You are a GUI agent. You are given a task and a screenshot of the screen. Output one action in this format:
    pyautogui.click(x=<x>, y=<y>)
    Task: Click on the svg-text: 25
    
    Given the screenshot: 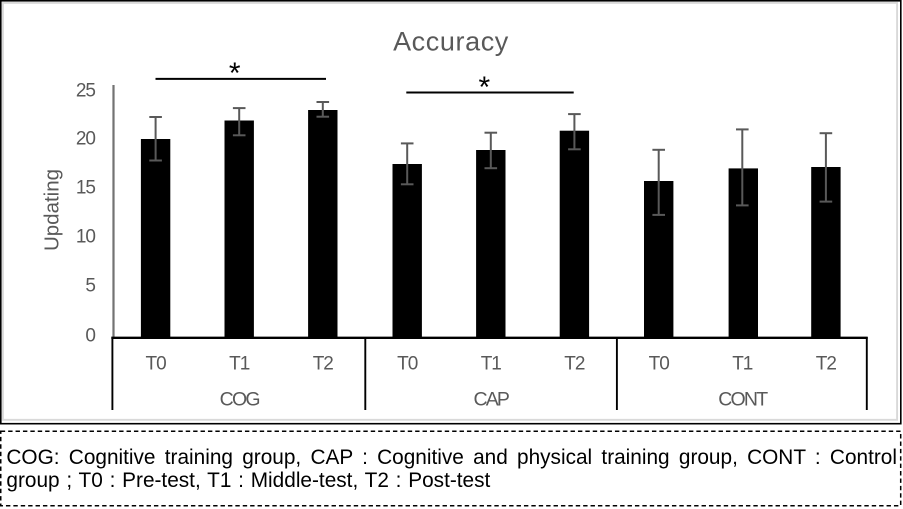 What is the action you would take?
    pyautogui.click(x=86, y=91)
    